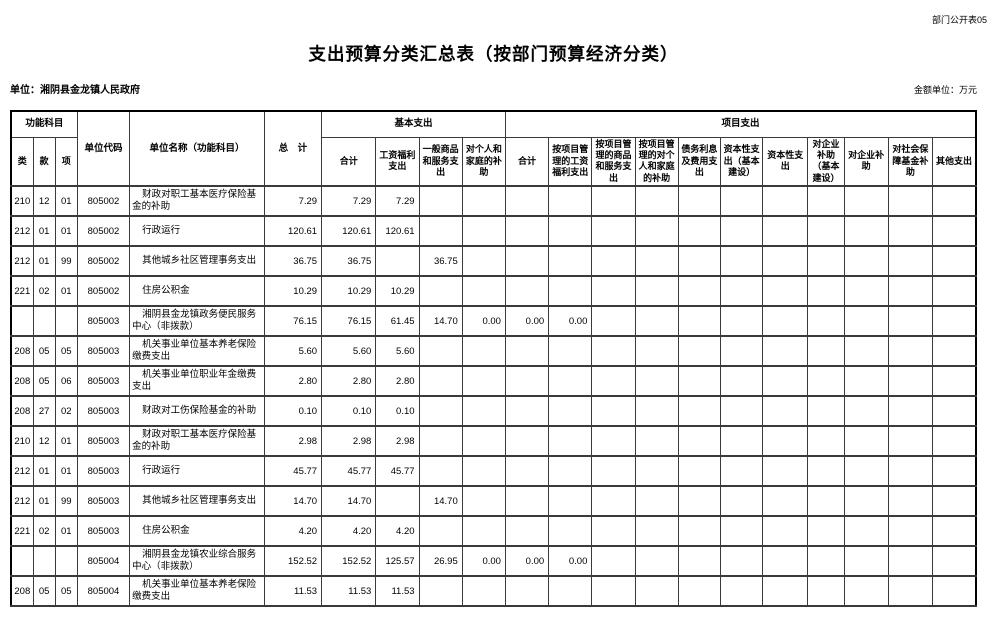 This screenshot has height=635, width=1000. What do you see at coordinates (197, 231) in the screenshot?
I see `cell-unit-name: 行政运行` at bounding box center [197, 231].